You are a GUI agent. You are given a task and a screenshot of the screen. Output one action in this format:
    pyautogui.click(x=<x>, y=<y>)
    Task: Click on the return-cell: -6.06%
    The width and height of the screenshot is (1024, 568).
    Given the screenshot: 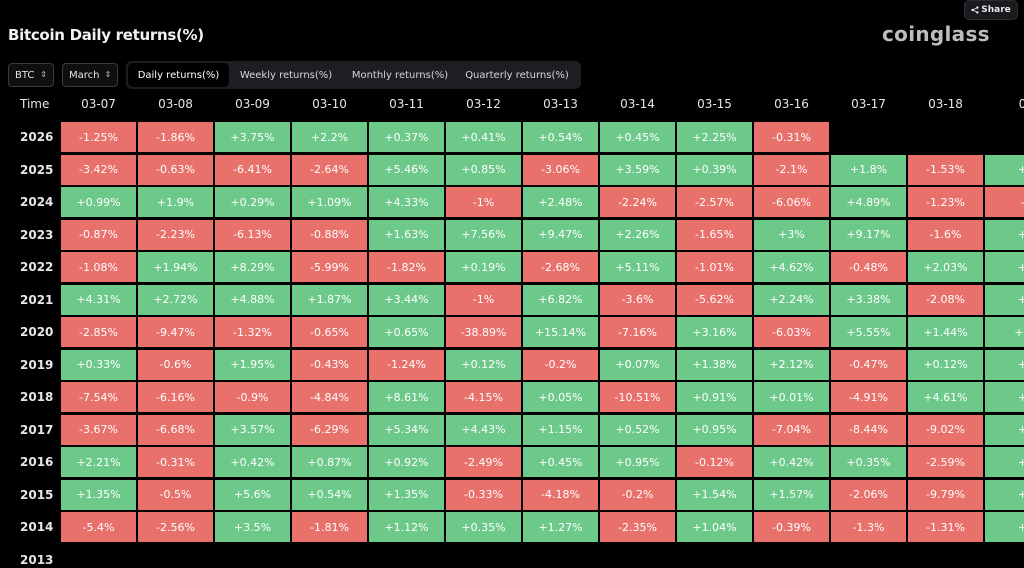 What is the action you would take?
    pyautogui.click(x=791, y=202)
    